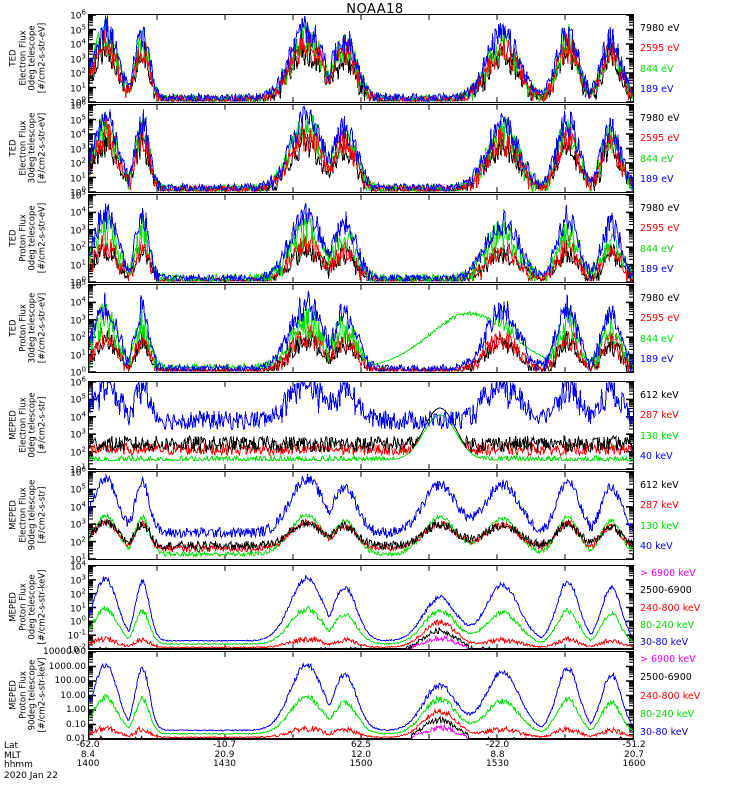 Image resolution: width=750 pixels, height=800 pixels. Describe the element at coordinates (361, 515) in the screenshot. I see `plot-area-meped-electron-90deg` at that location.